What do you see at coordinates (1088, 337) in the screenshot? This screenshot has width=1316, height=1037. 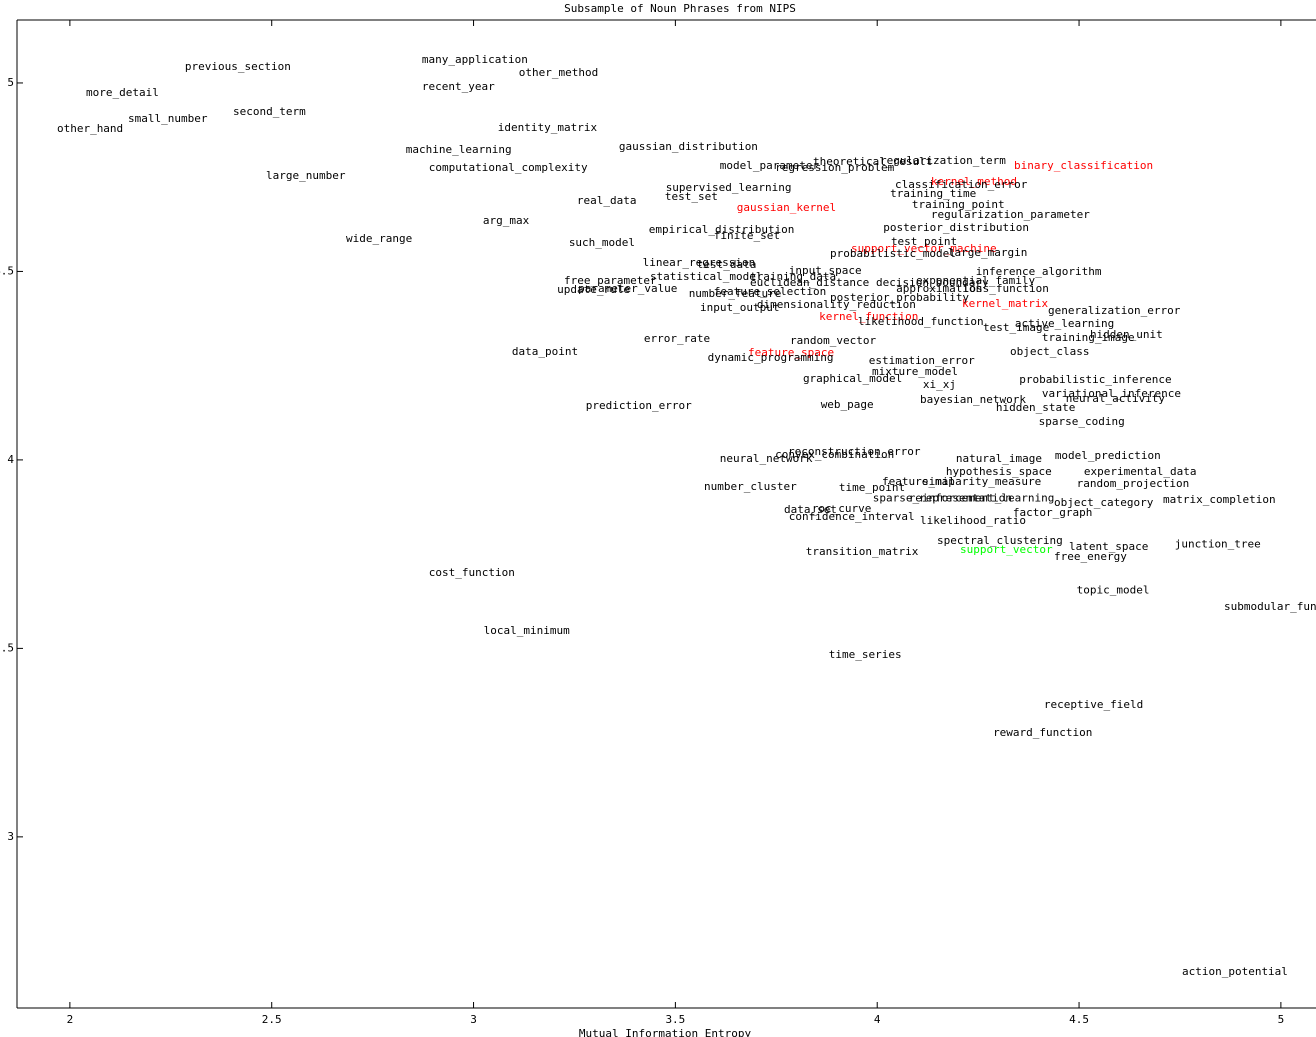 I see `point-label: training_image` at bounding box center [1088, 337].